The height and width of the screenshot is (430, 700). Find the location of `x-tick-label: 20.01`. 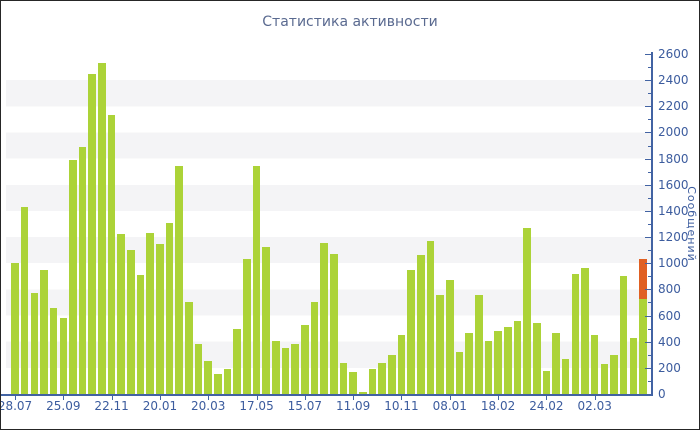

x-tick-label: 20.01 is located at coordinates (160, 406).